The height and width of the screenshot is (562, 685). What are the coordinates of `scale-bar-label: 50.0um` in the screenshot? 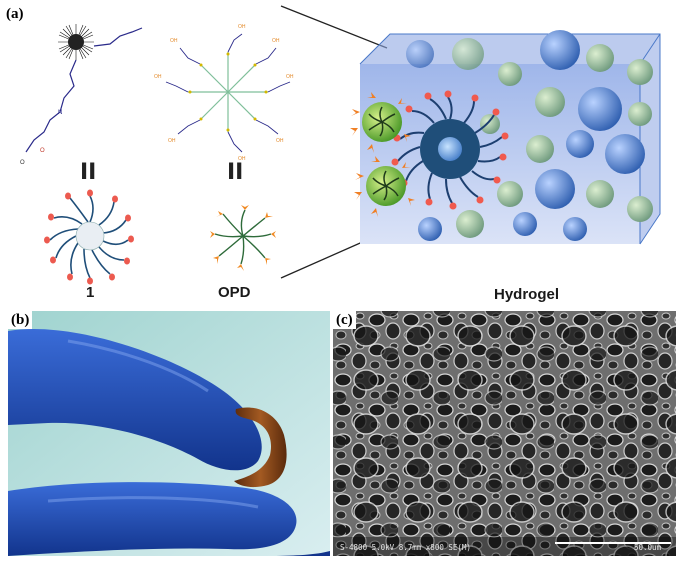 It's located at (648, 547).